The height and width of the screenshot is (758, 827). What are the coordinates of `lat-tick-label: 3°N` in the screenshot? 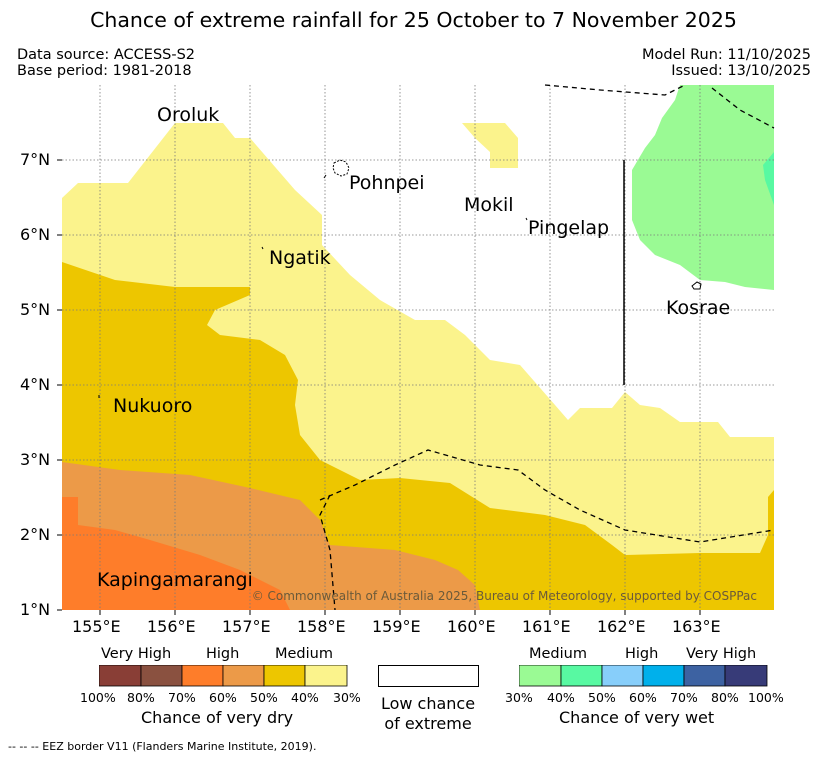 It's located at (35, 459).